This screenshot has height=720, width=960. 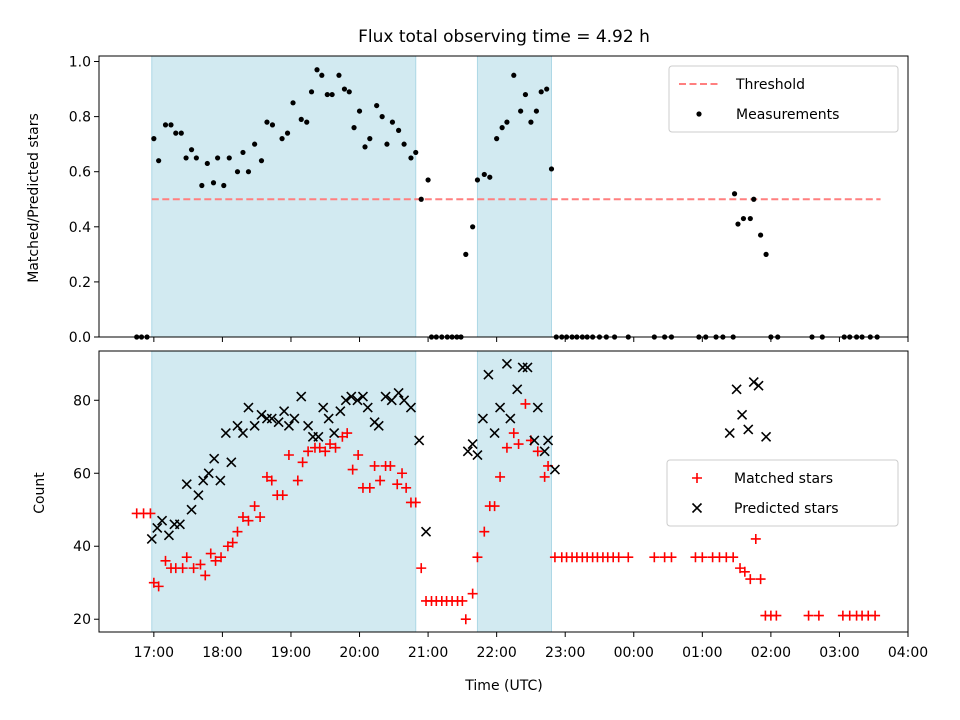 What do you see at coordinates (80, 228) in the screenshot?
I see `top-y-tick-label: 0.4` at bounding box center [80, 228].